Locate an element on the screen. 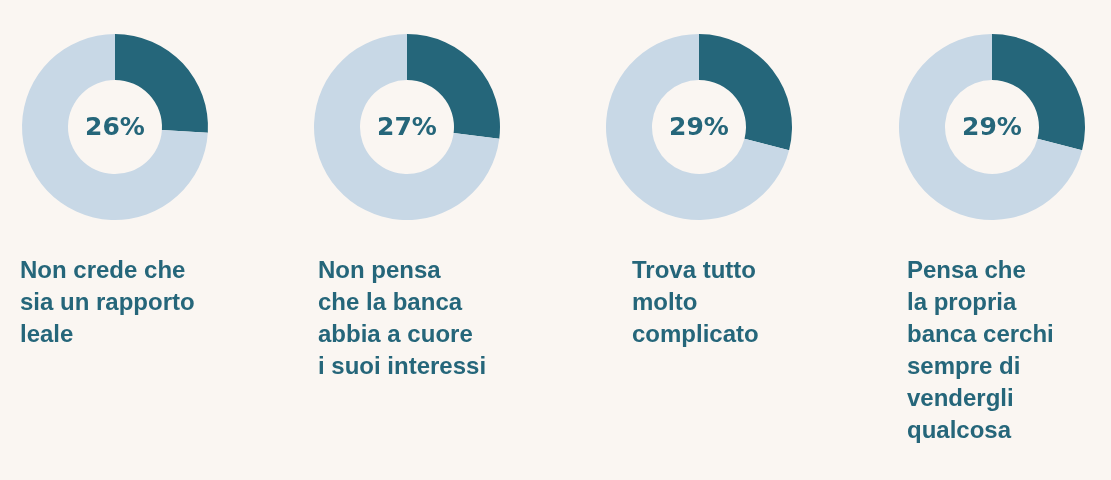 The image size is (1111, 480). text: Pensa che la propria banca cerchi sempre di vendergli qualcosa is located at coordinates (980, 350).